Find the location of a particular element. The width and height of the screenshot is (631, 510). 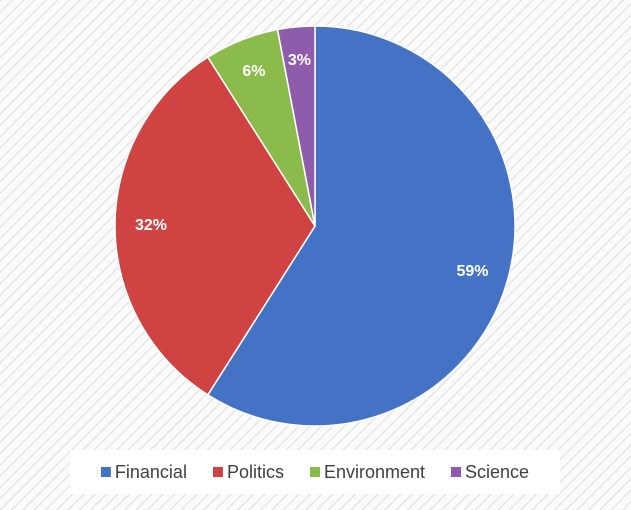

data-label: 3% is located at coordinates (299, 60).